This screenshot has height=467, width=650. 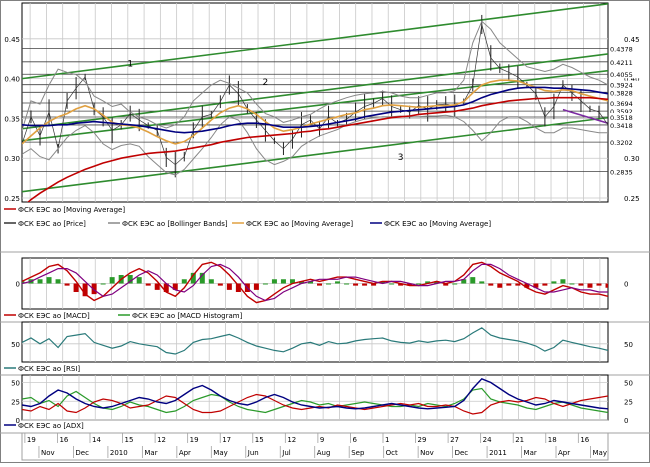 What do you see at coordinates (15, 384) in the screenshot?
I see `y-tick-left: 50` at bounding box center [15, 384].